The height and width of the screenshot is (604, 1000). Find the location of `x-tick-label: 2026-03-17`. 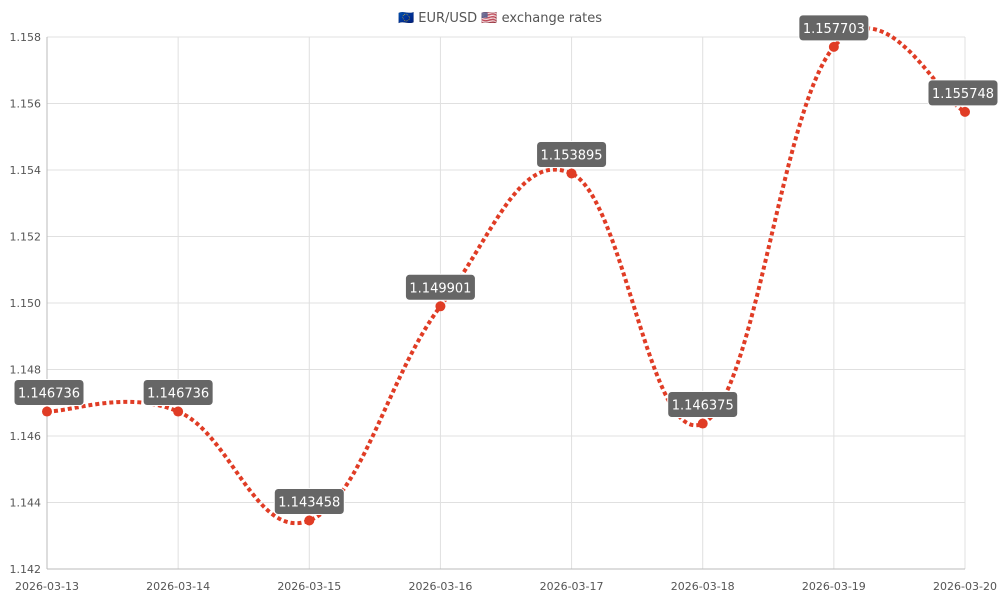

x-tick-label: 2026-03-17 is located at coordinates (572, 586).